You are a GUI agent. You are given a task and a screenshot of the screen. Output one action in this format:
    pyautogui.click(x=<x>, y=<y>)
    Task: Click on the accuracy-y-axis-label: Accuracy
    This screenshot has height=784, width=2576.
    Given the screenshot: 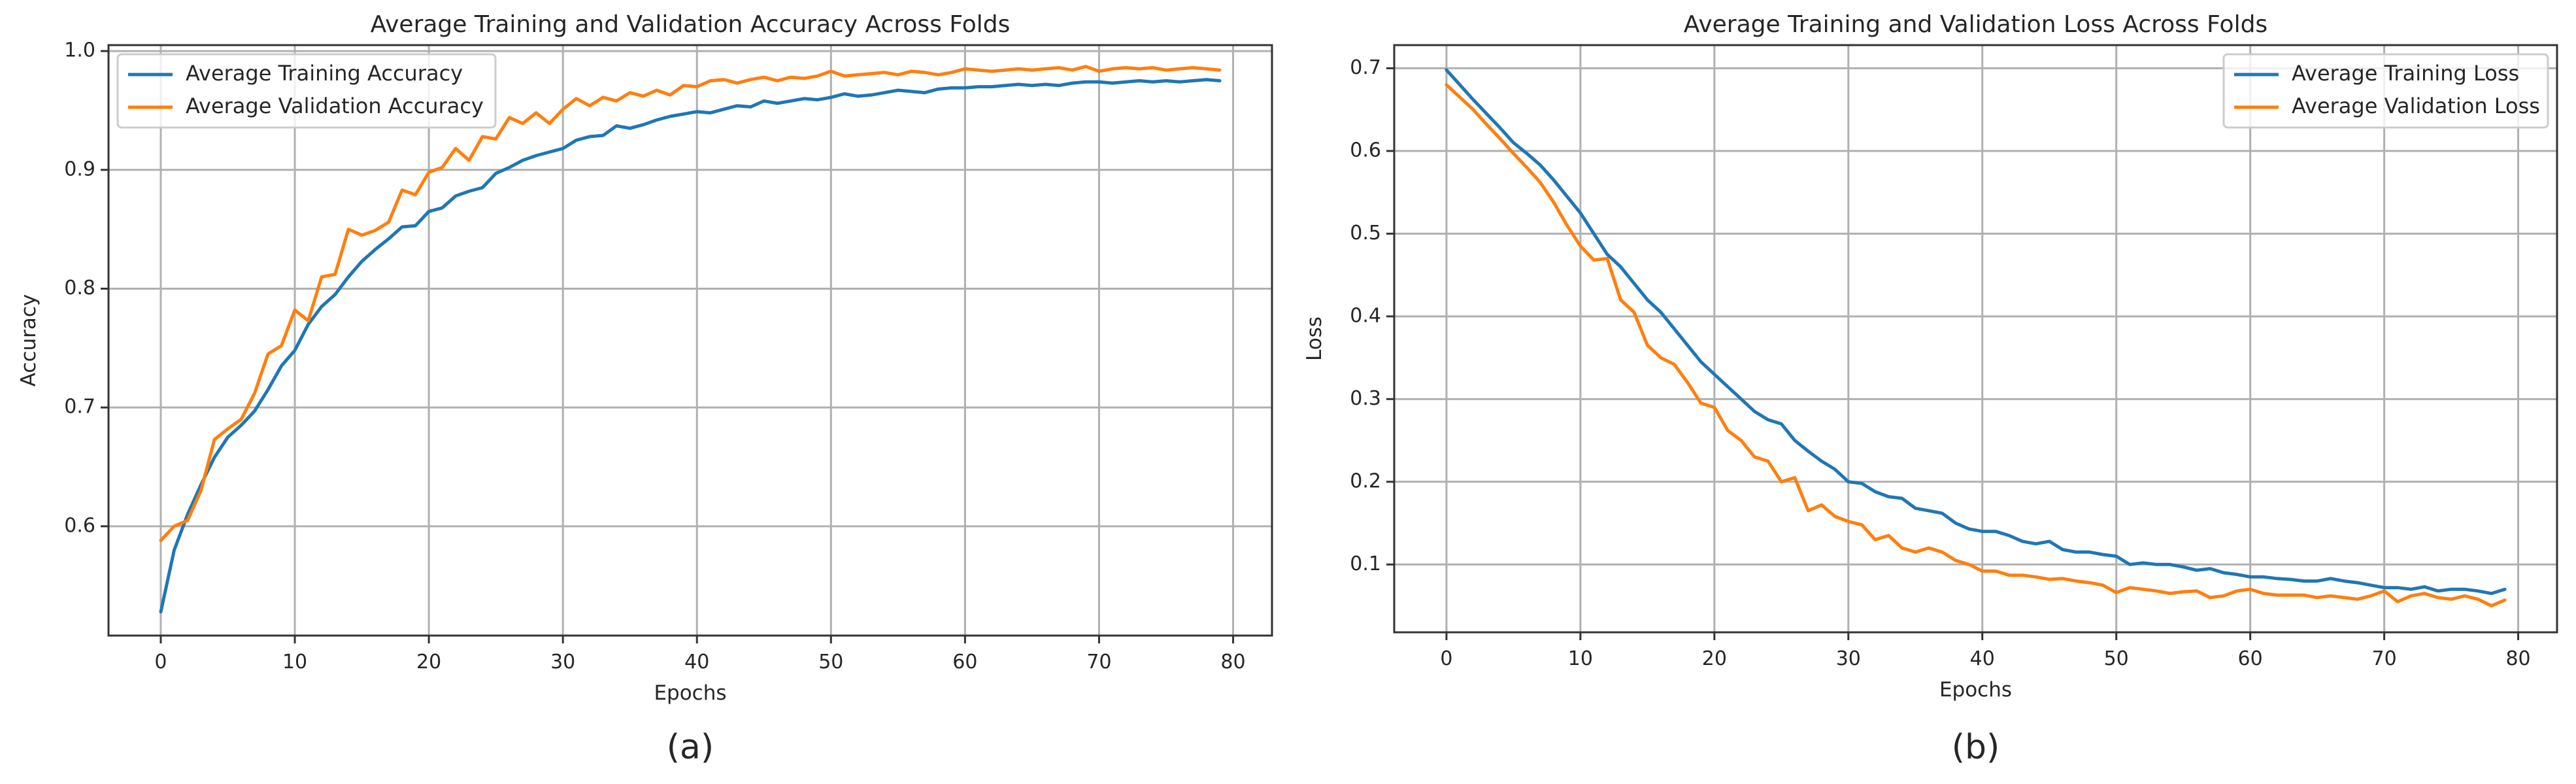 What is the action you would take?
    pyautogui.click(x=29, y=340)
    